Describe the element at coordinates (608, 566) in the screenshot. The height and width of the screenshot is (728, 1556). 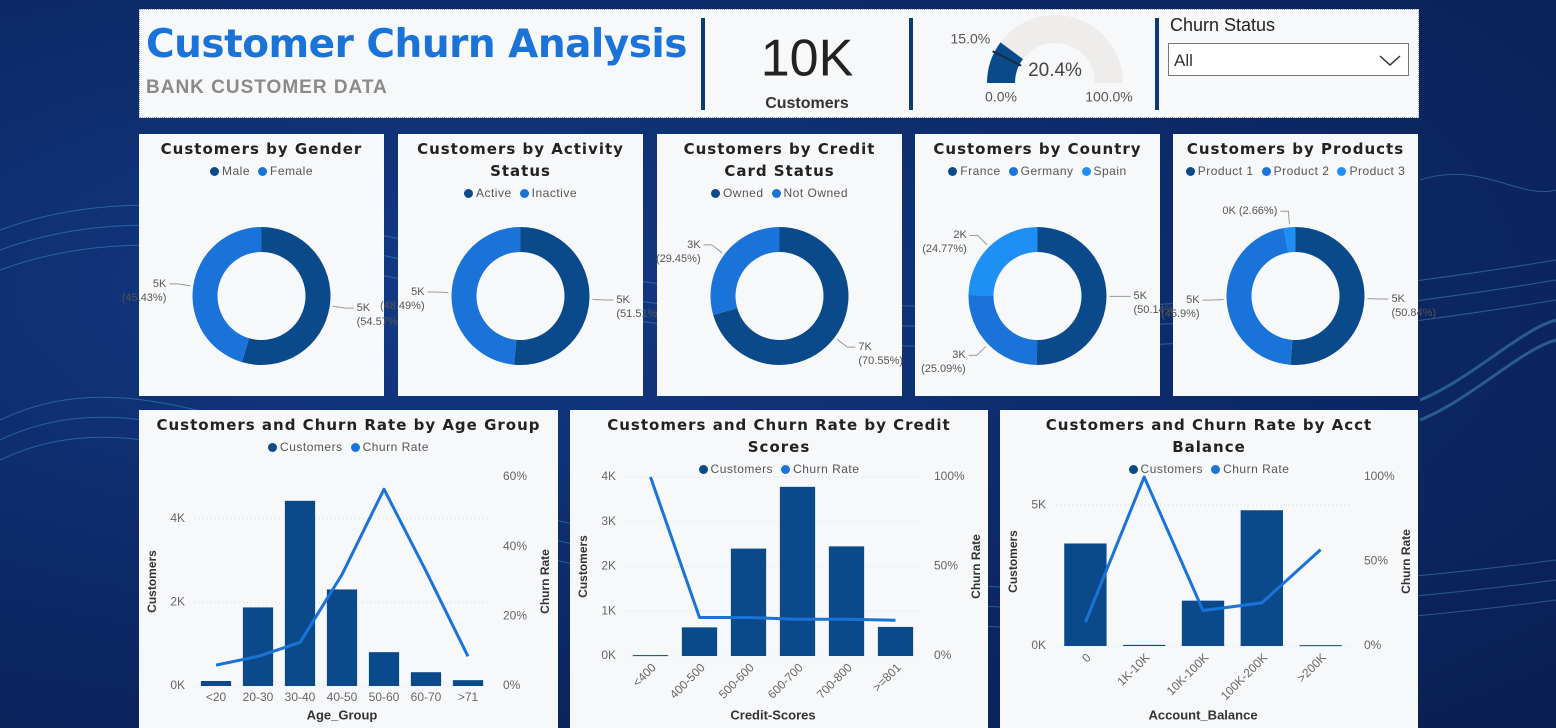
I see `y-tick-label: 2K` at that location.